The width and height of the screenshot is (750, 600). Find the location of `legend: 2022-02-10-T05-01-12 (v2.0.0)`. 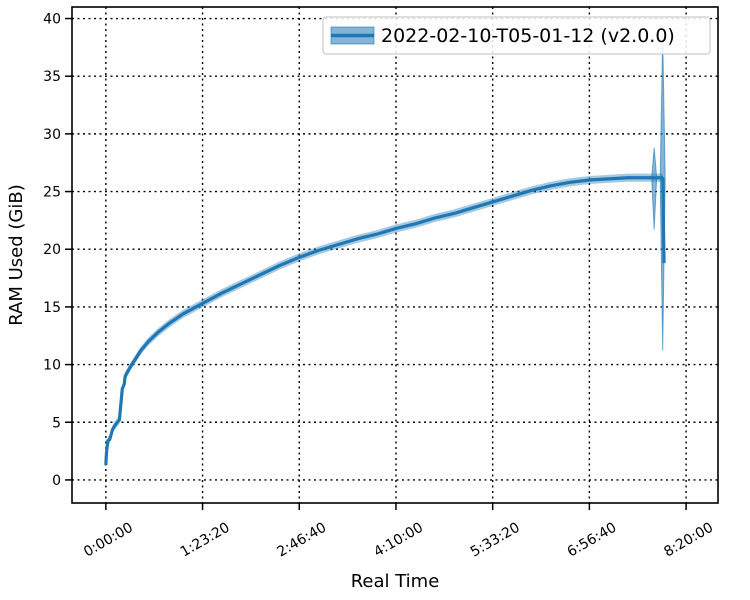

legend: 2022-02-10-T05-01-12 (v2.0.0) is located at coordinates (516, 35).